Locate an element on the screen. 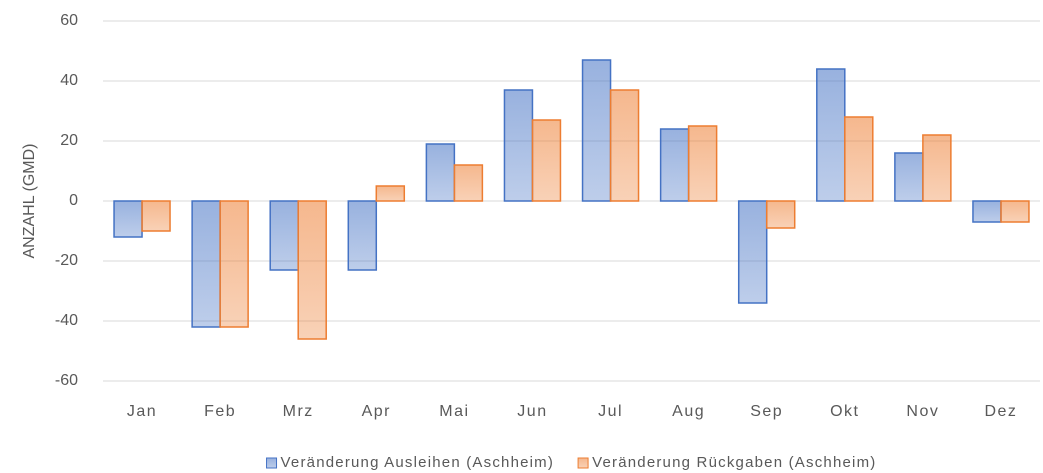  x-tick-label: Nov is located at coordinates (922, 411).